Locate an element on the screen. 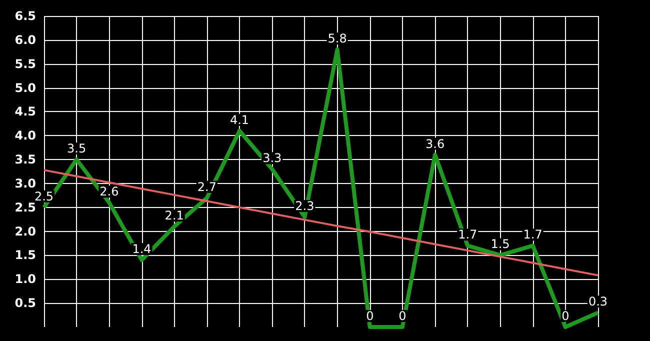 This screenshot has width=650, height=341. data-label: 2.3 is located at coordinates (304, 205).